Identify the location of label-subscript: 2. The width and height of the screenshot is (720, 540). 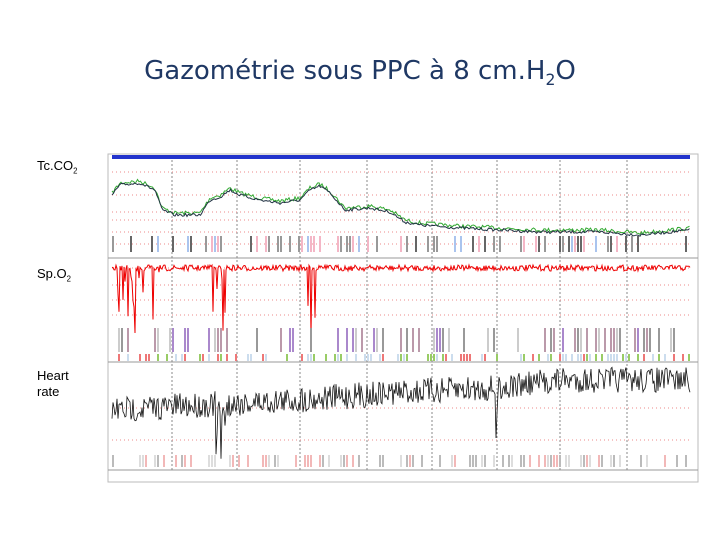
(75, 171).